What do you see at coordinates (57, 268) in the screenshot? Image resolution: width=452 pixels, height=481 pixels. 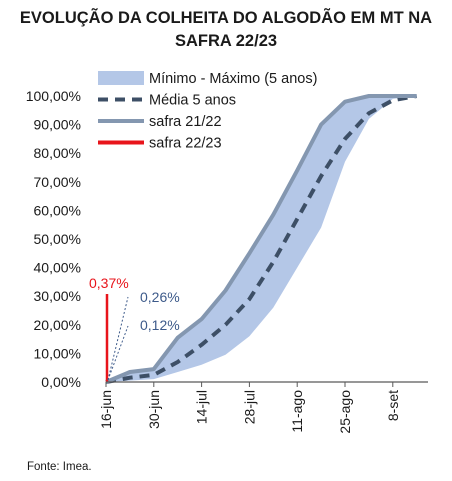 I see `y-tick-label: 40,00%` at bounding box center [57, 268].